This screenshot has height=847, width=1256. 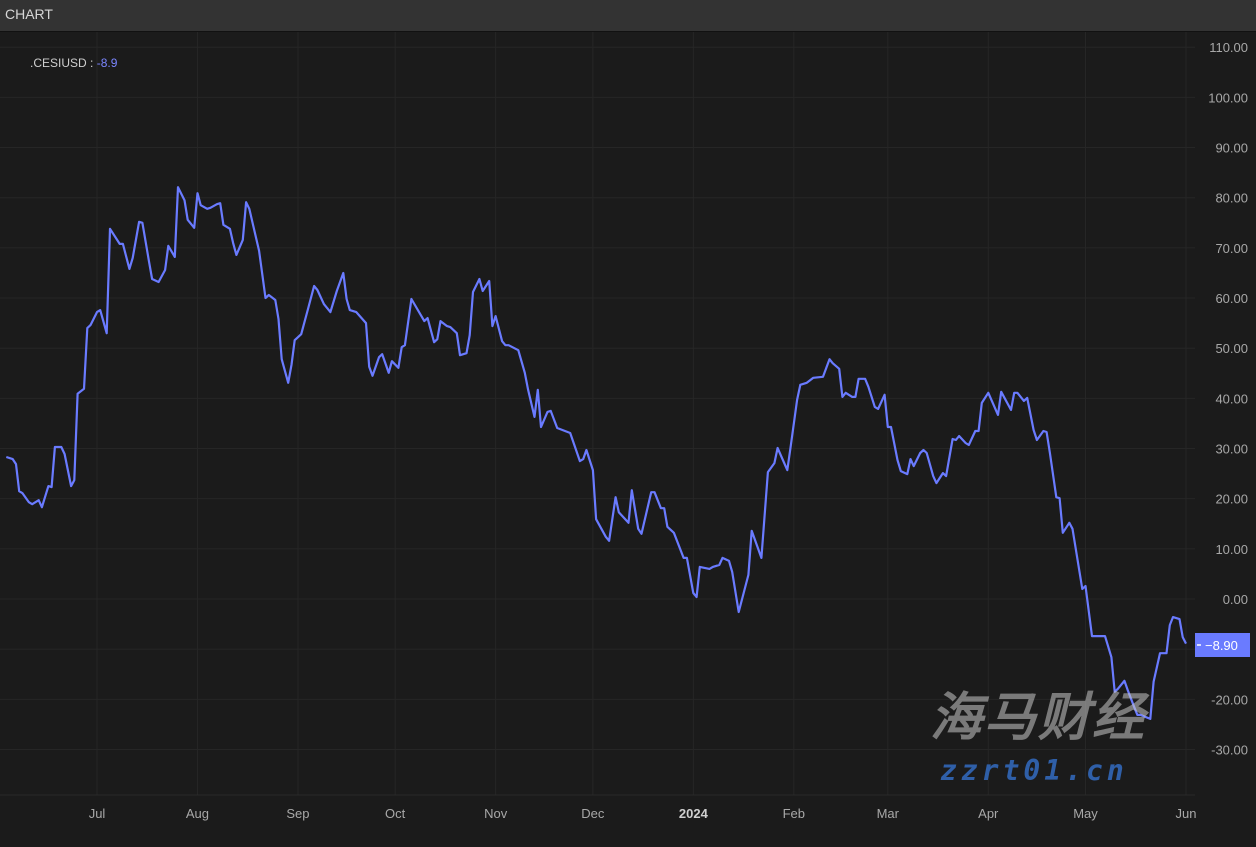 What do you see at coordinates (1231, 549) in the screenshot?
I see `y-tick-label: 10.00` at bounding box center [1231, 549].